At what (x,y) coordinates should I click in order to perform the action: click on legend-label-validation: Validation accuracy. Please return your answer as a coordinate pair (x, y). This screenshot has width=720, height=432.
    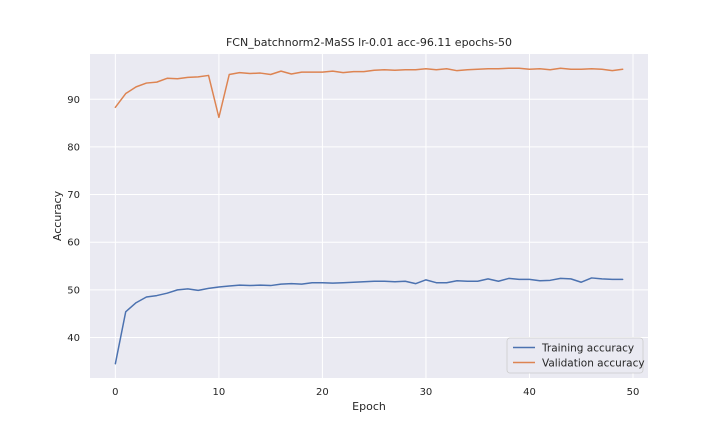
    Looking at the image, I should click on (593, 364).